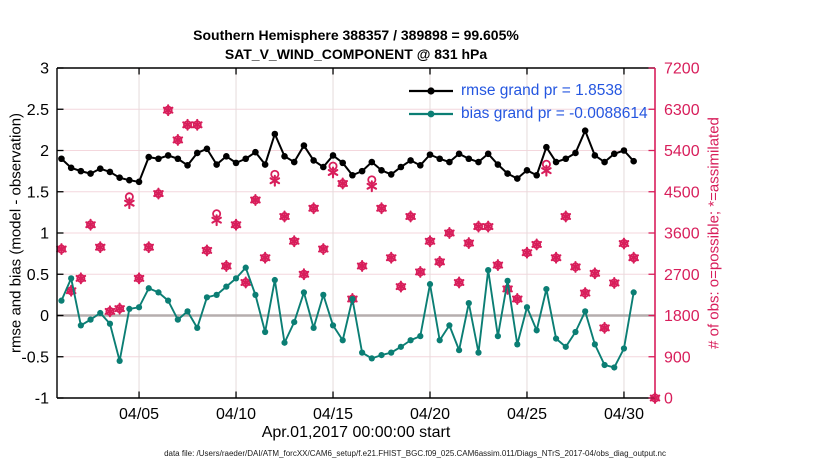  What do you see at coordinates (44, 151) in the screenshot?
I see `y-left-tick-label: 2` at bounding box center [44, 151].